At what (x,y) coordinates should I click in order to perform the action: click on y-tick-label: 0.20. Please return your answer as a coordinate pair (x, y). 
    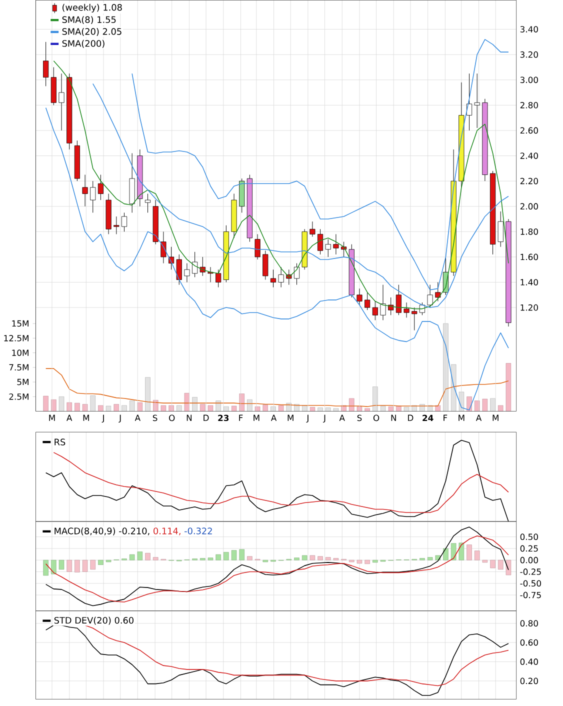
    Looking at the image, I should click on (529, 681).